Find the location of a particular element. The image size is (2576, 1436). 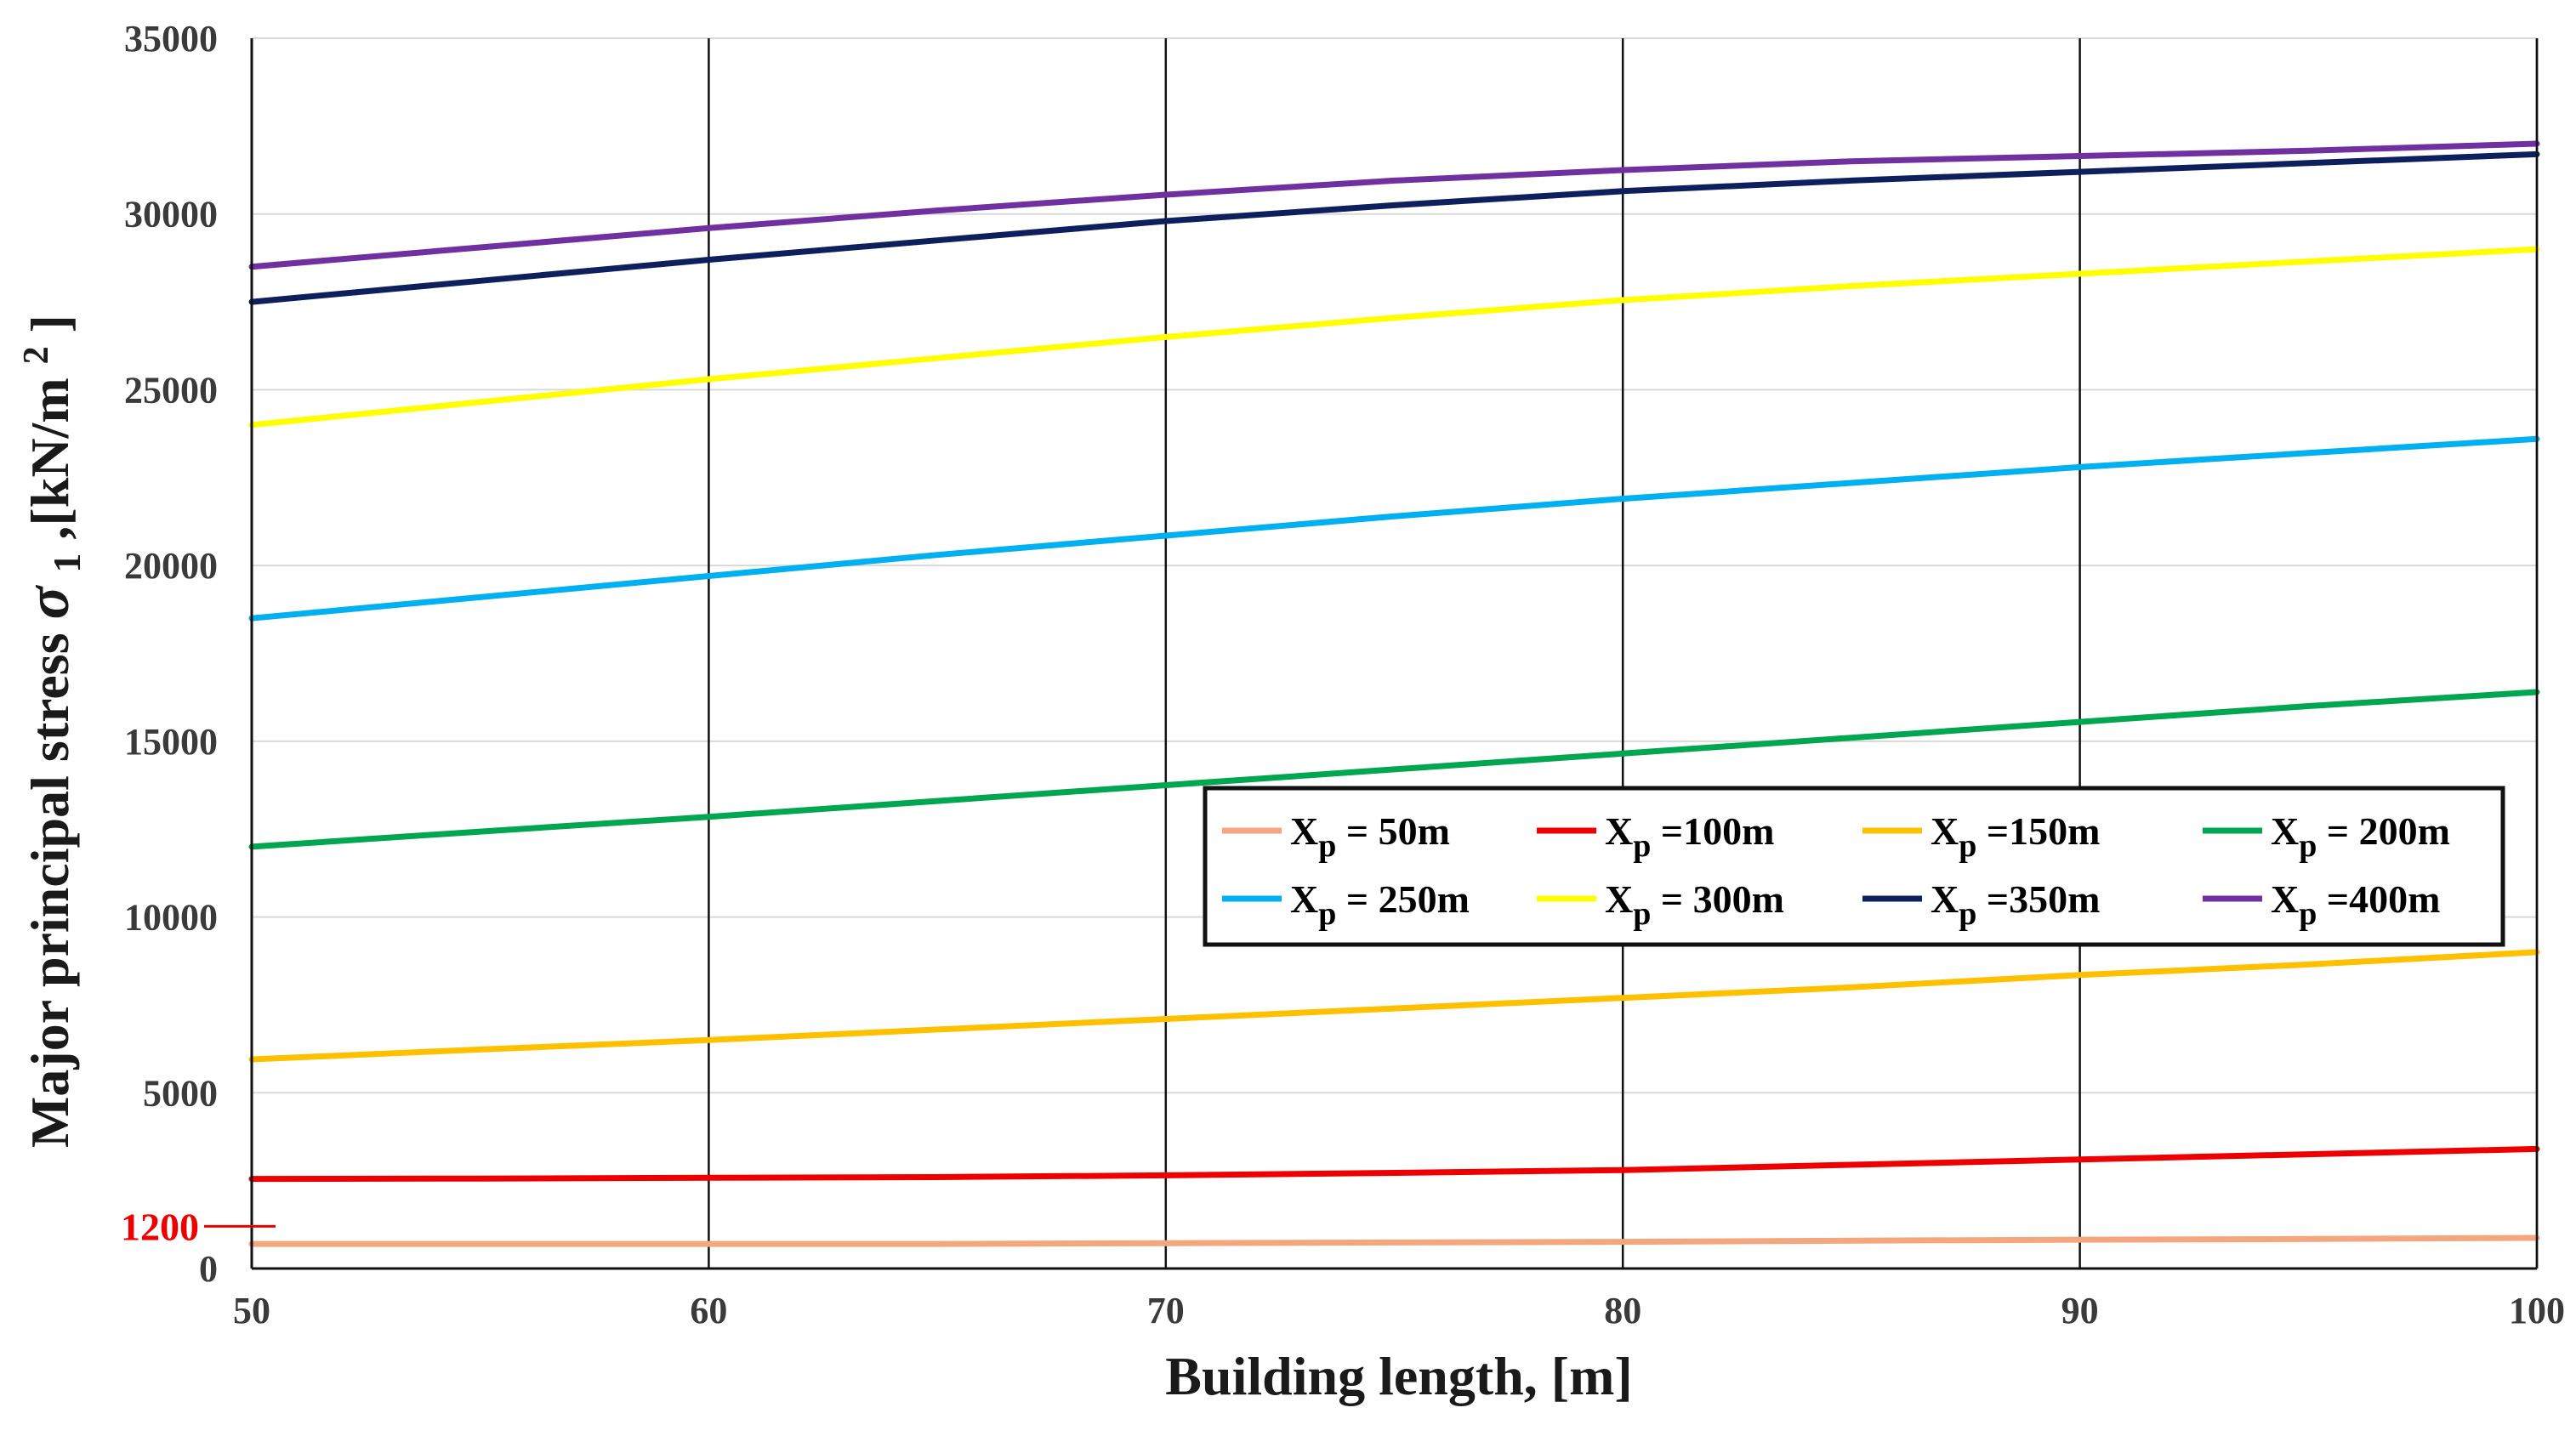

legend-label-5: Xp = 250m is located at coordinates (1380, 905).